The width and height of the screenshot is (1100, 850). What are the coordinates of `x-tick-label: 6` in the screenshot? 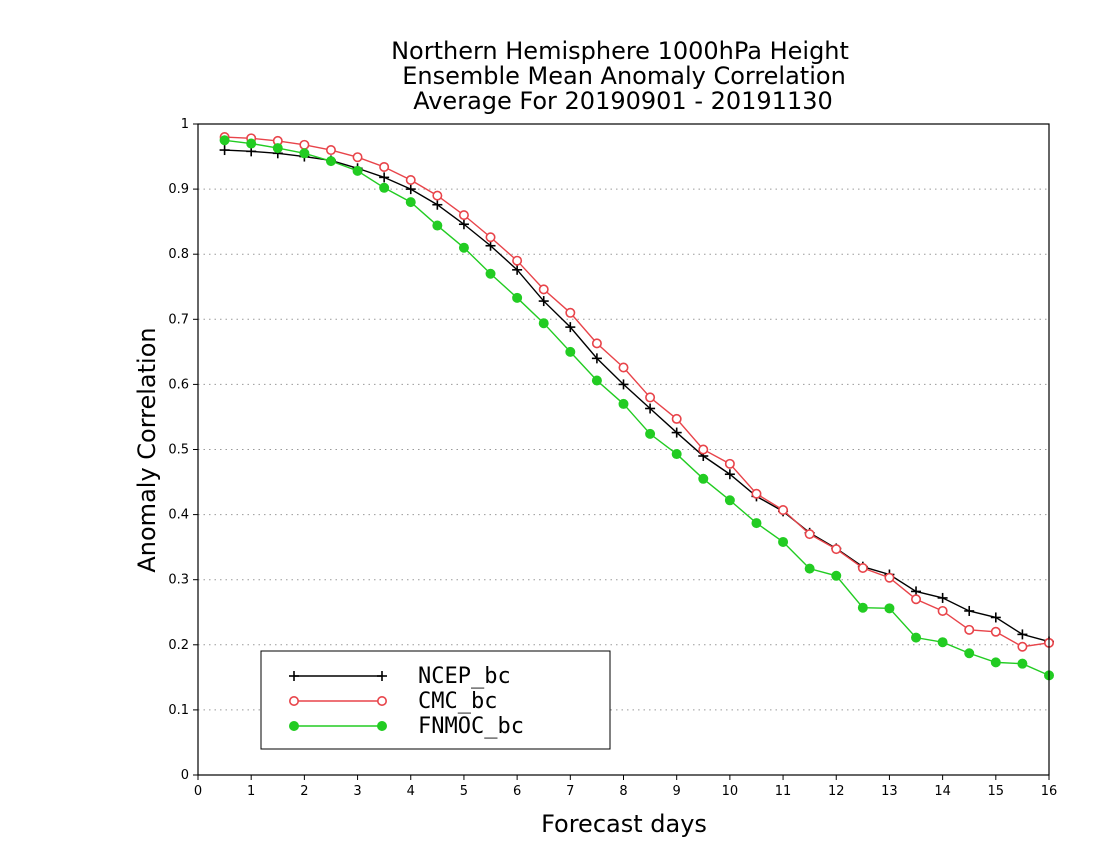 It's located at (517, 791).